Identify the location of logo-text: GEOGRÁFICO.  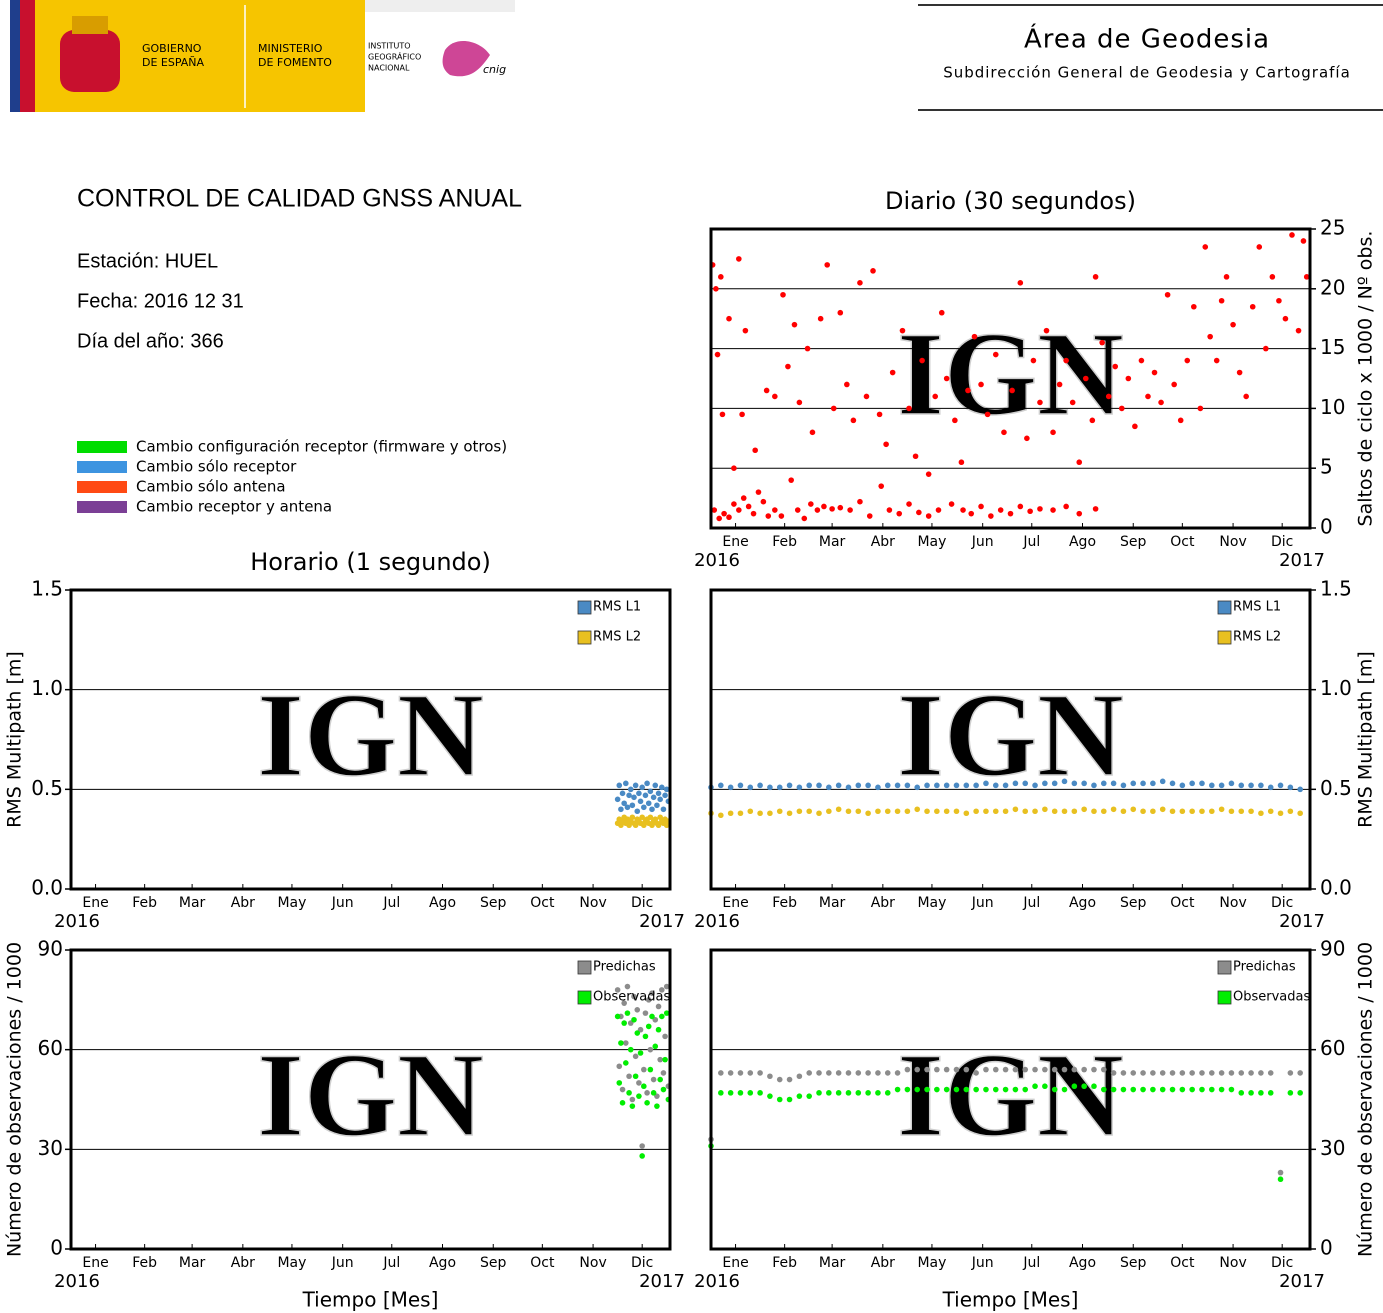
(394, 56).